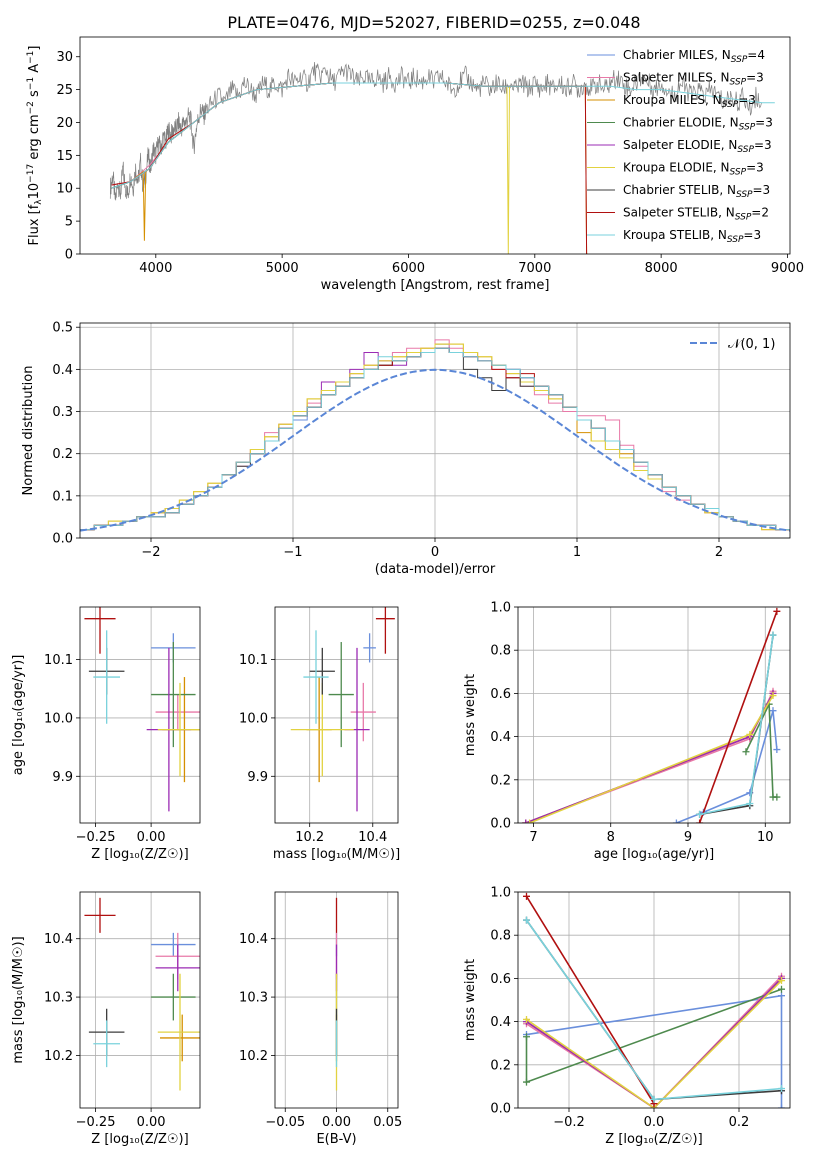 The image size is (819, 1170). What do you see at coordinates (31, 107) in the screenshot?
I see `y-label-part: −2` at bounding box center [31, 107].